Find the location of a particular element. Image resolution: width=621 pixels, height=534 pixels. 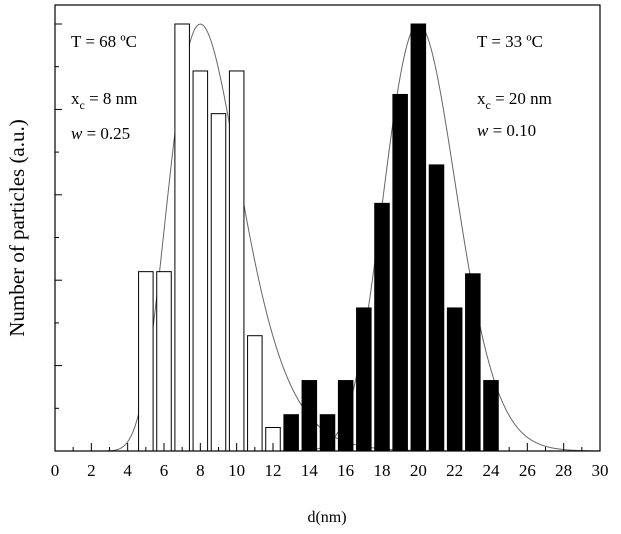

left-annotation: T = 68 ºC xc = 8 nm w = 0.25 is located at coordinates (104, 87).